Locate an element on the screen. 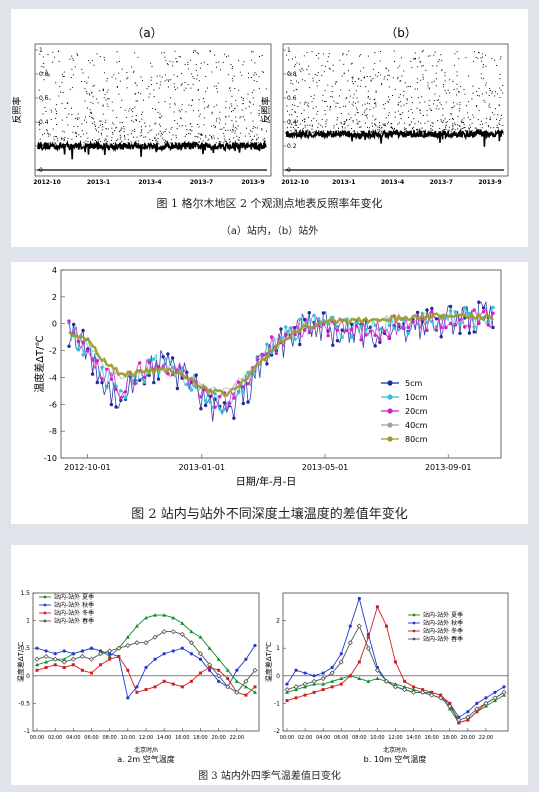 The height and width of the screenshot is (792, 539). series-point-10cm is located at coordinates (361, 326).